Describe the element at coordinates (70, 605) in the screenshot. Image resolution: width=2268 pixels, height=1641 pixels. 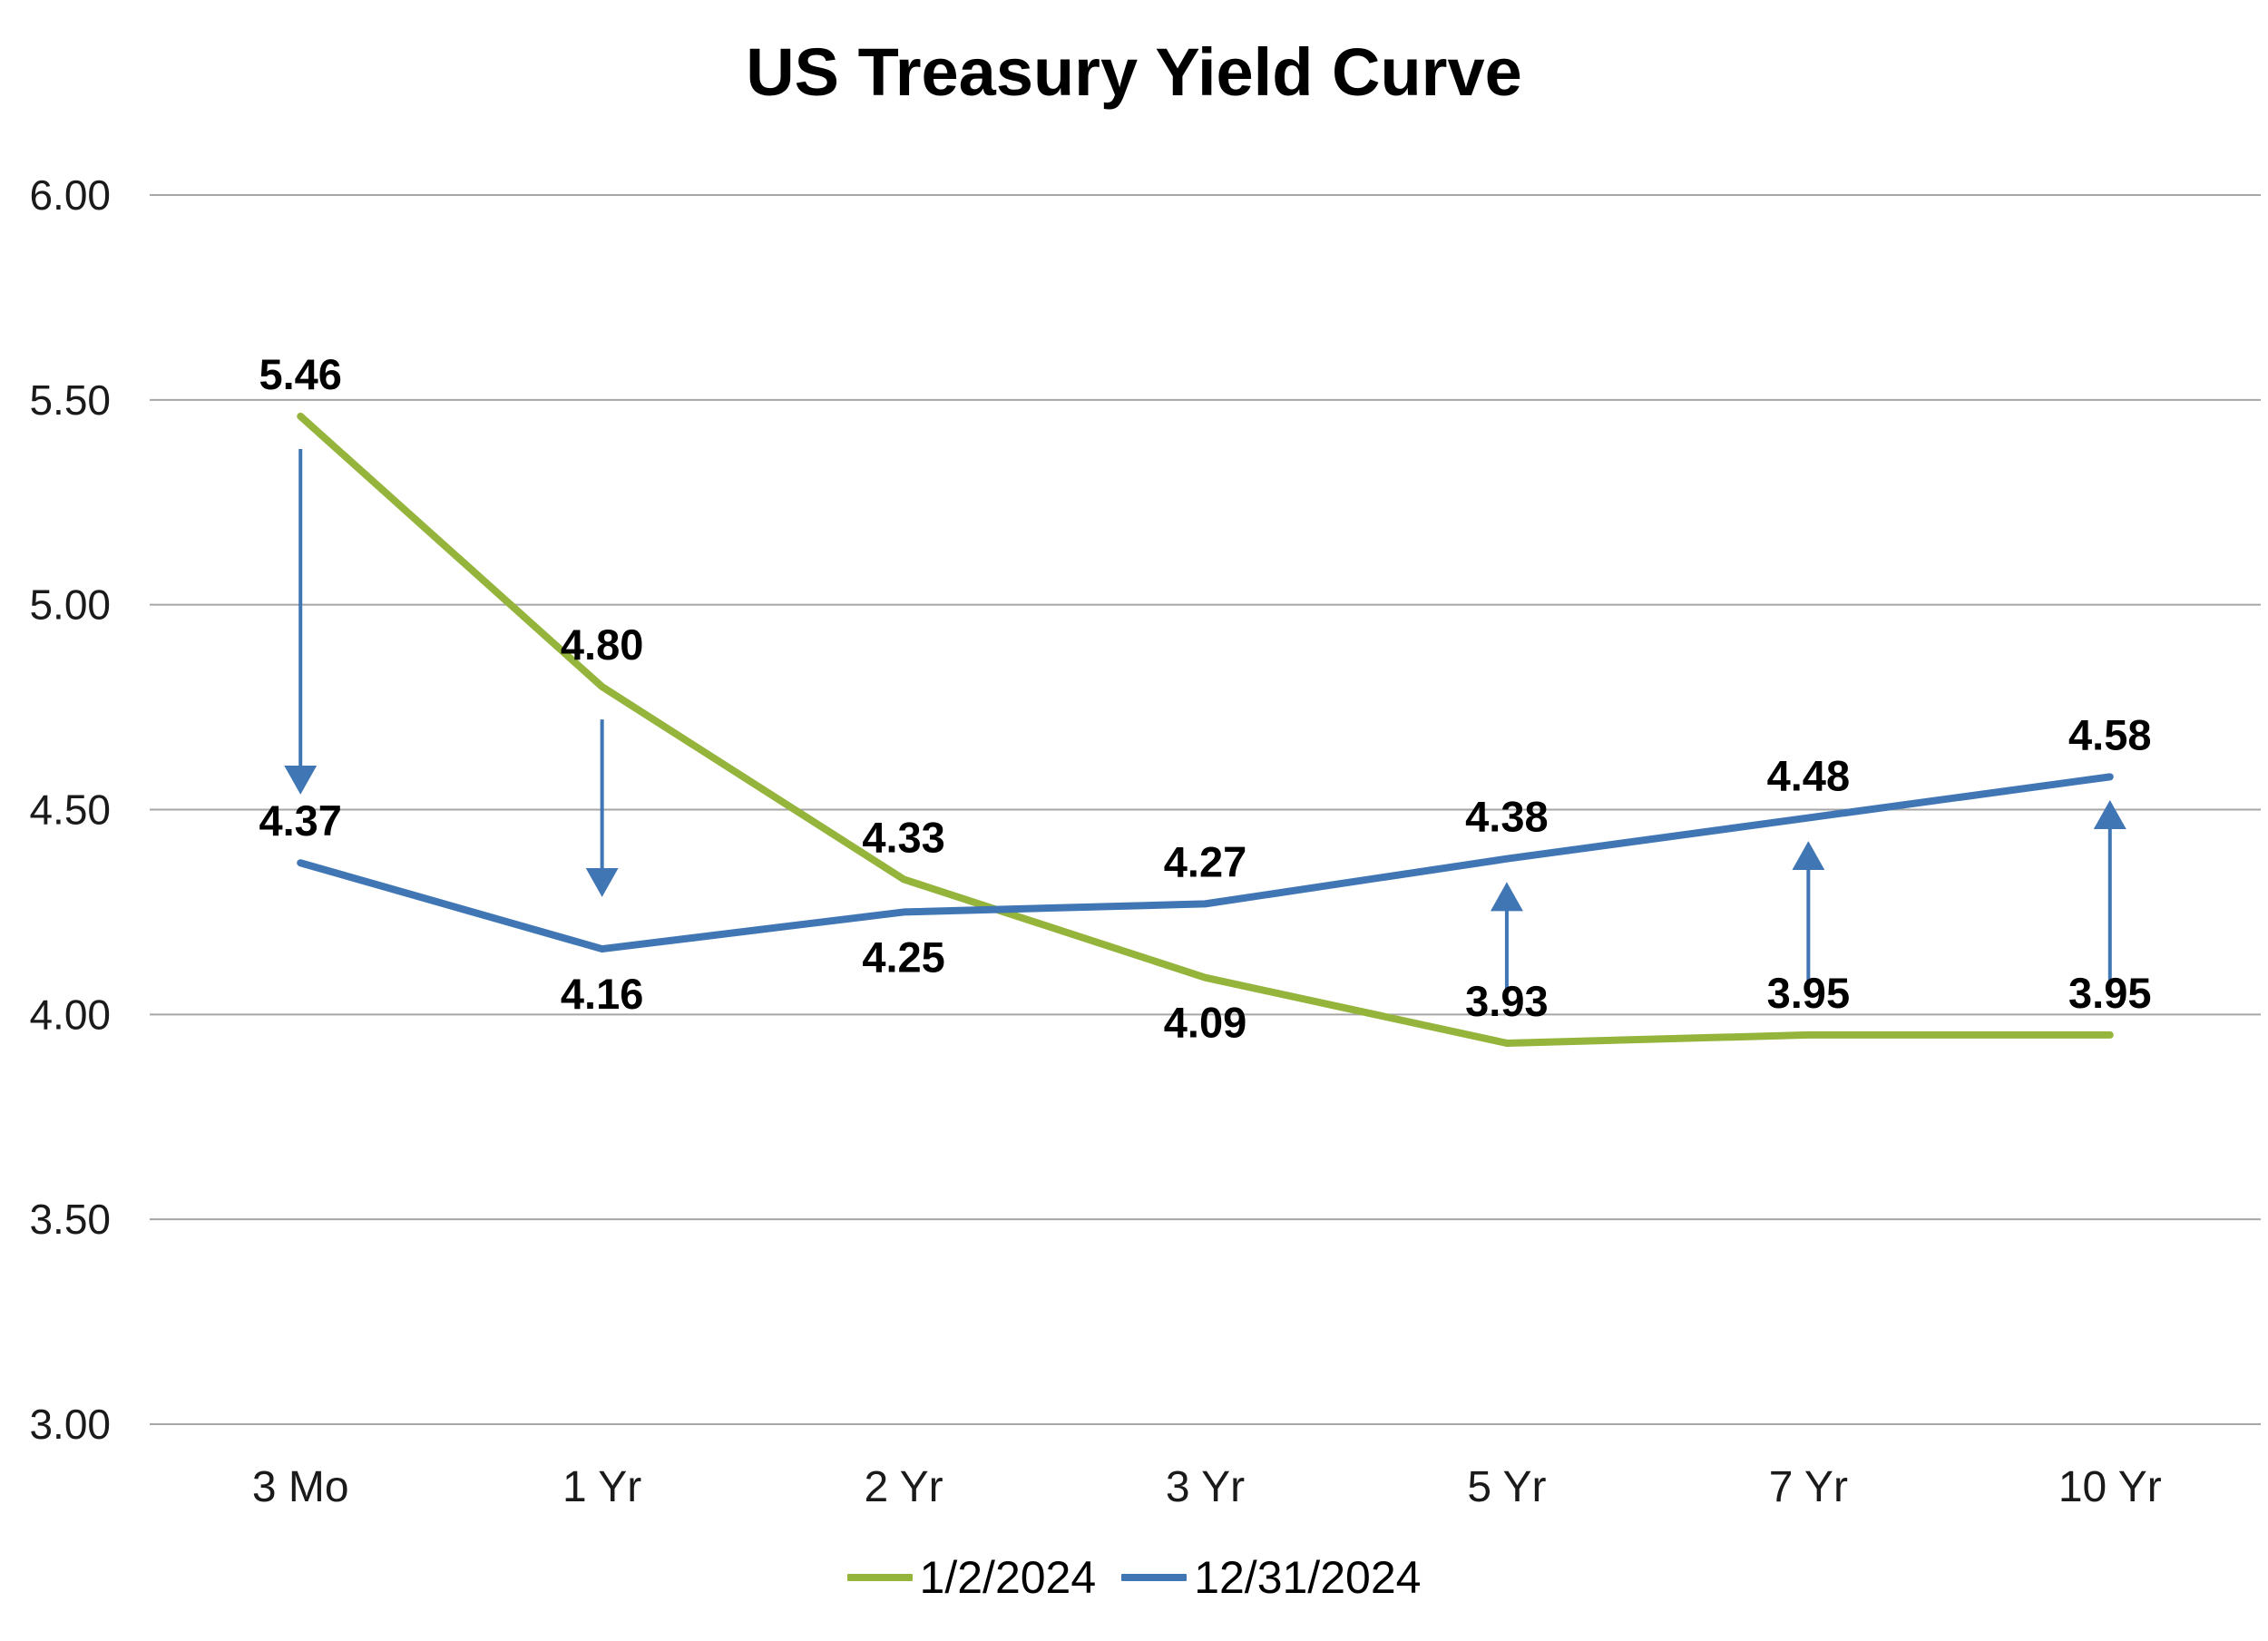
I see `y-tick-label: 5.00` at that location.